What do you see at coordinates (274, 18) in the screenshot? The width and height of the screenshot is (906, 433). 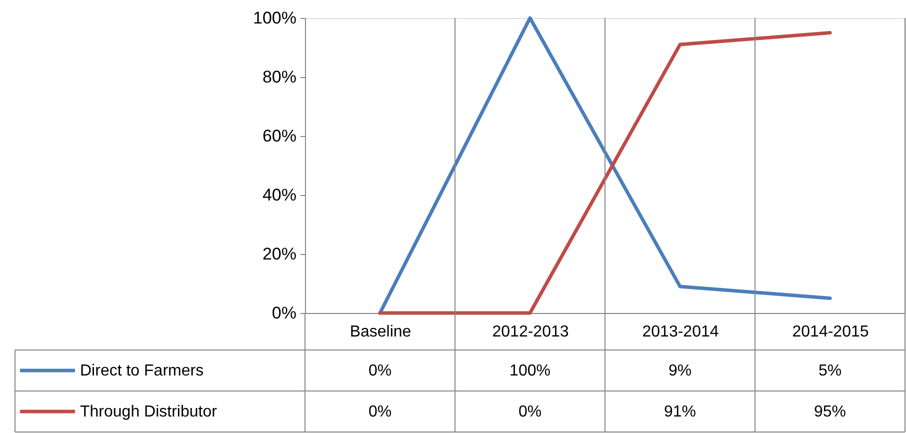 I see `y-tick-label: 100%` at bounding box center [274, 18].